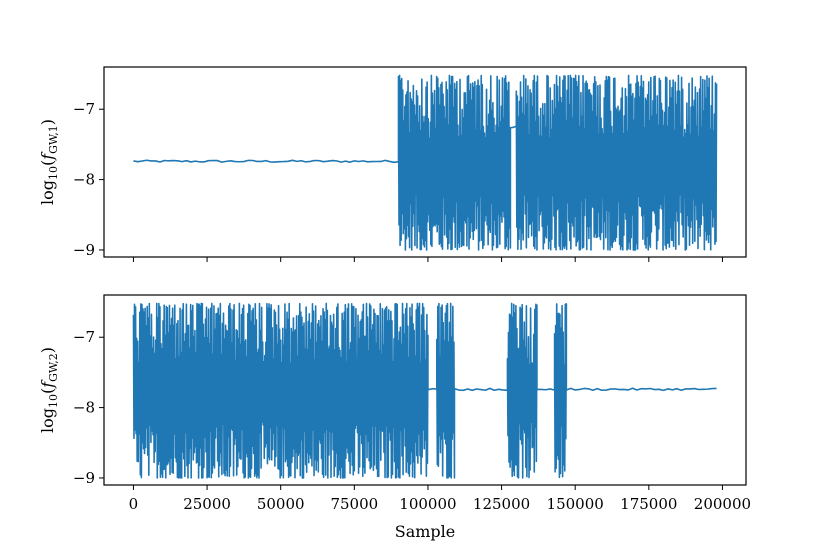 This screenshot has width=830, height=554. I want to click on y-ticks-top: −9 −8 −7, so click(88, 179).